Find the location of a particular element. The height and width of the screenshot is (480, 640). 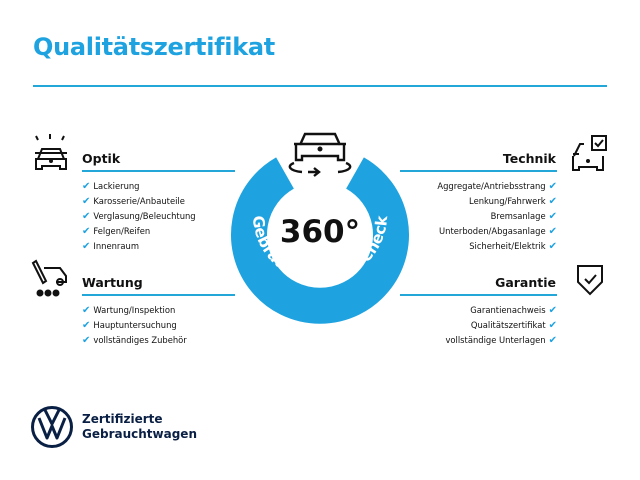

item-label: Wartung/Inspektion is located at coordinates (134, 310).